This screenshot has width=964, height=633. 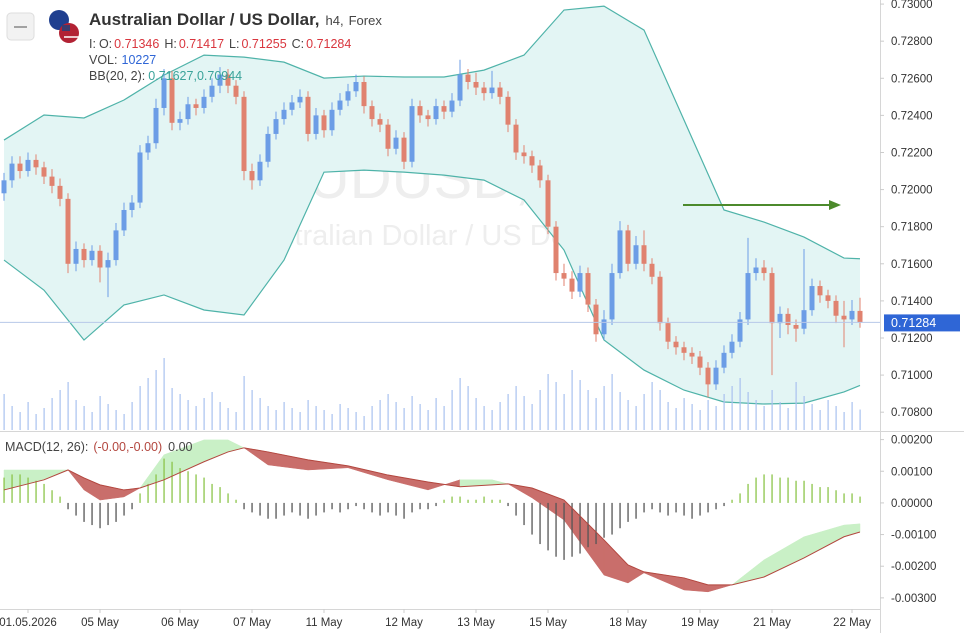 What do you see at coordinates (99, 447) in the screenshot?
I see `macd-readout: MACD(12, 26): (-0.00,-0.00) 0.00` at bounding box center [99, 447].